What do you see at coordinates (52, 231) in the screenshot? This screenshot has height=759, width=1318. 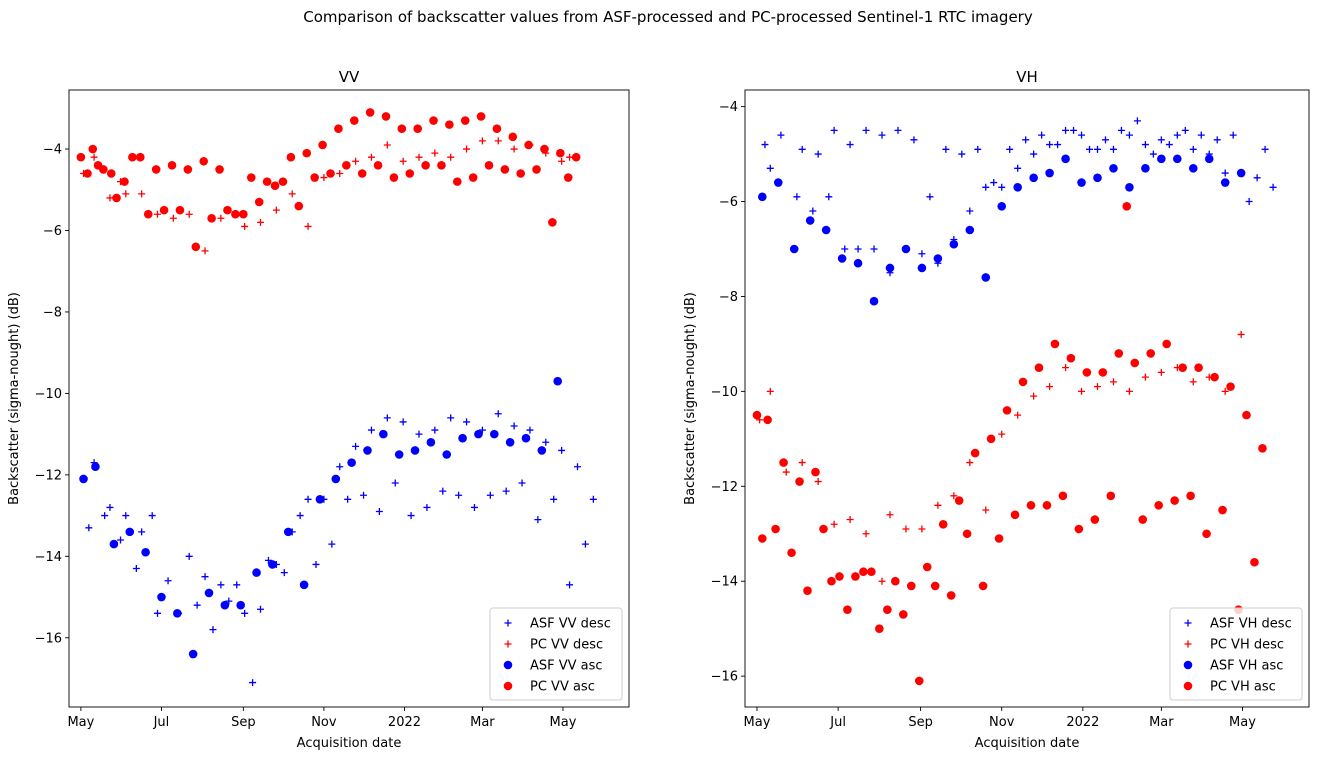 I see `y-tick-label: −6` at bounding box center [52, 231].